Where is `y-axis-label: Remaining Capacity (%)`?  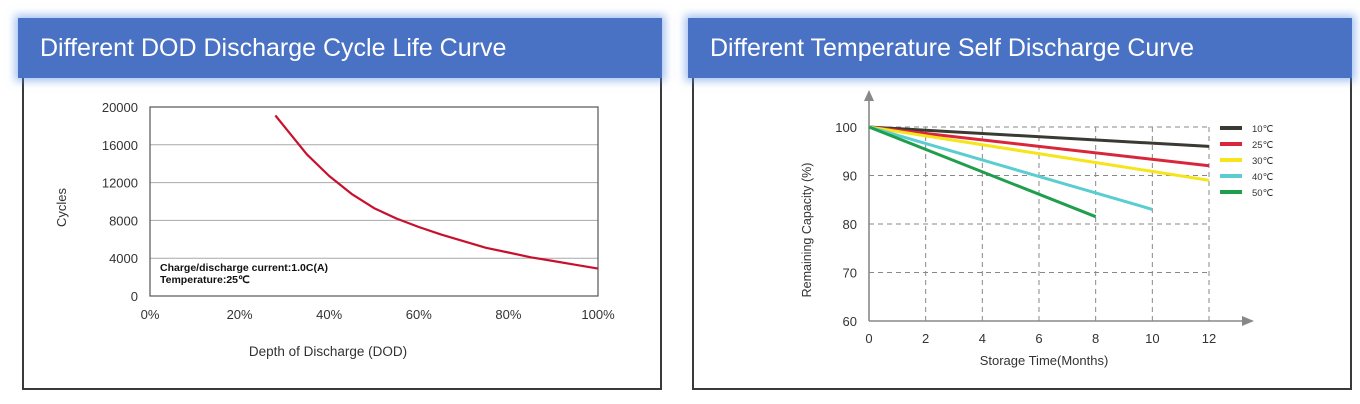
y-axis-label: Remaining Capacity (%) is located at coordinates (807, 230).